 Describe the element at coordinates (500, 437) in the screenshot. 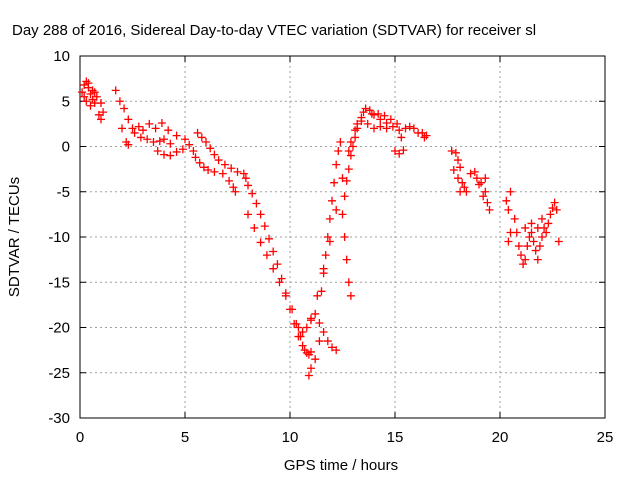

I see `x-tick-label: 20` at that location.